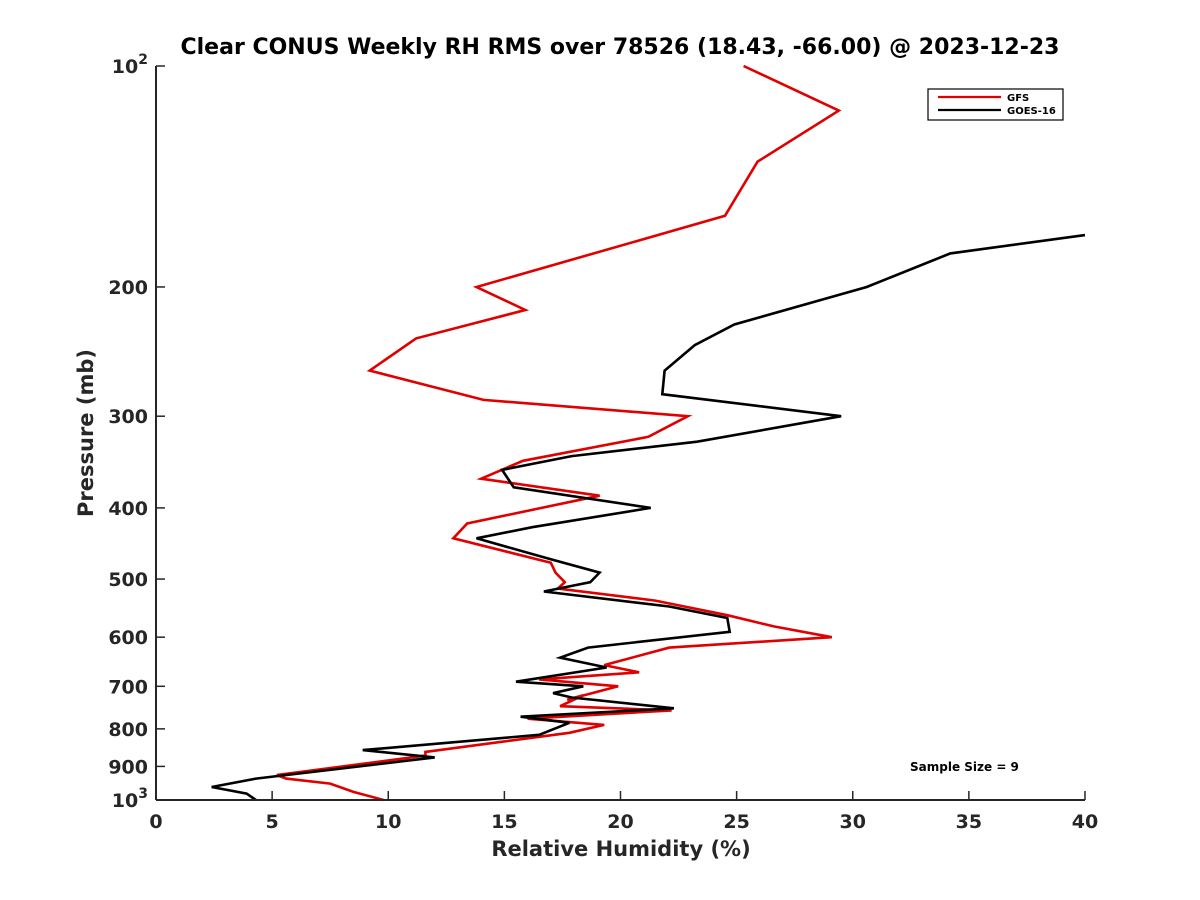  I want to click on y-tick-label: 200, so click(128, 288).